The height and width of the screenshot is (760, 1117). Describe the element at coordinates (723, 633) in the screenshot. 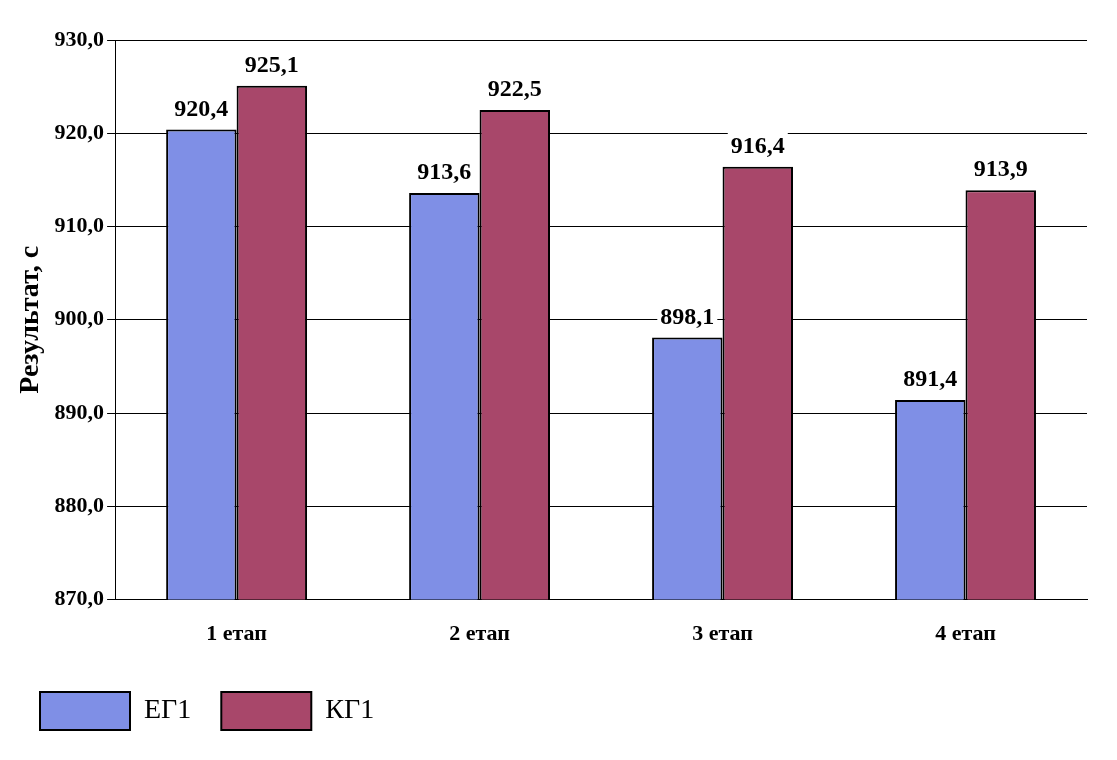

I see `x-tick-label: 3 етап` at that location.